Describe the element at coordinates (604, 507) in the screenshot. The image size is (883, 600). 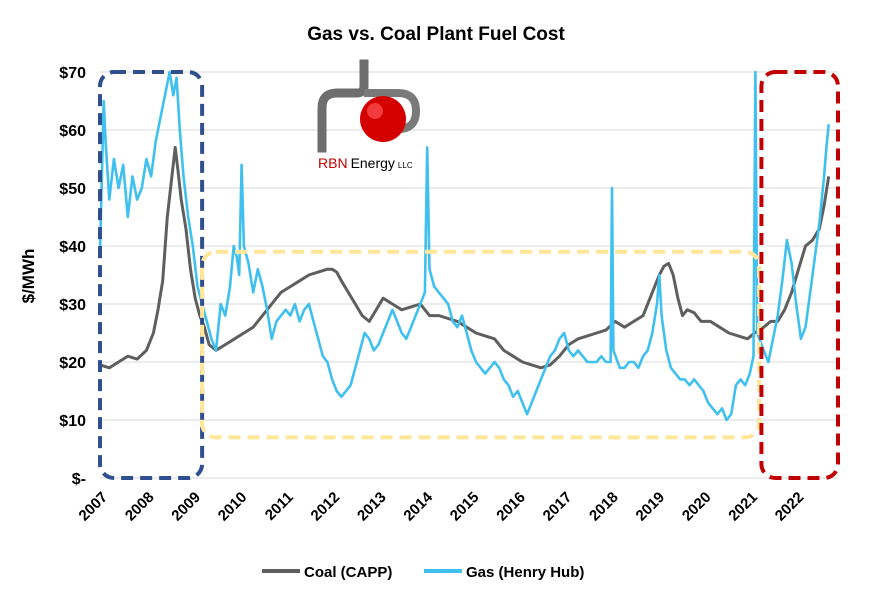
I see `x-tick-label-11: 2018` at that location.